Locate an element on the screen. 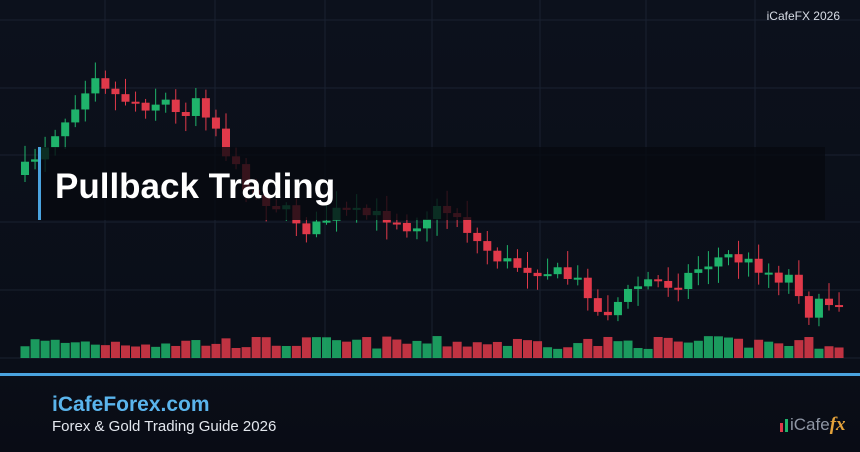  logo: iCafefx is located at coordinates (813, 425).